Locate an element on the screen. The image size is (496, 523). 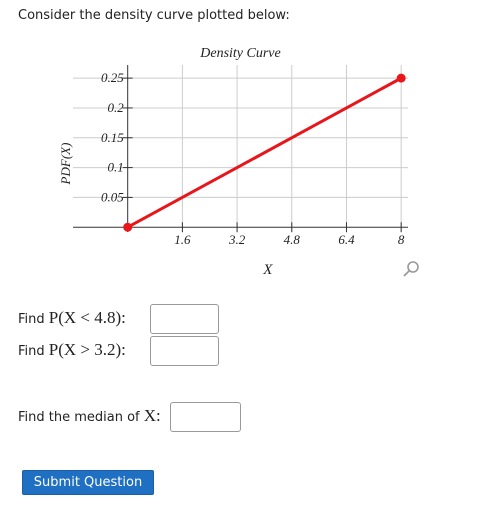
y-tick-label: 0.2 is located at coordinates (115, 107).